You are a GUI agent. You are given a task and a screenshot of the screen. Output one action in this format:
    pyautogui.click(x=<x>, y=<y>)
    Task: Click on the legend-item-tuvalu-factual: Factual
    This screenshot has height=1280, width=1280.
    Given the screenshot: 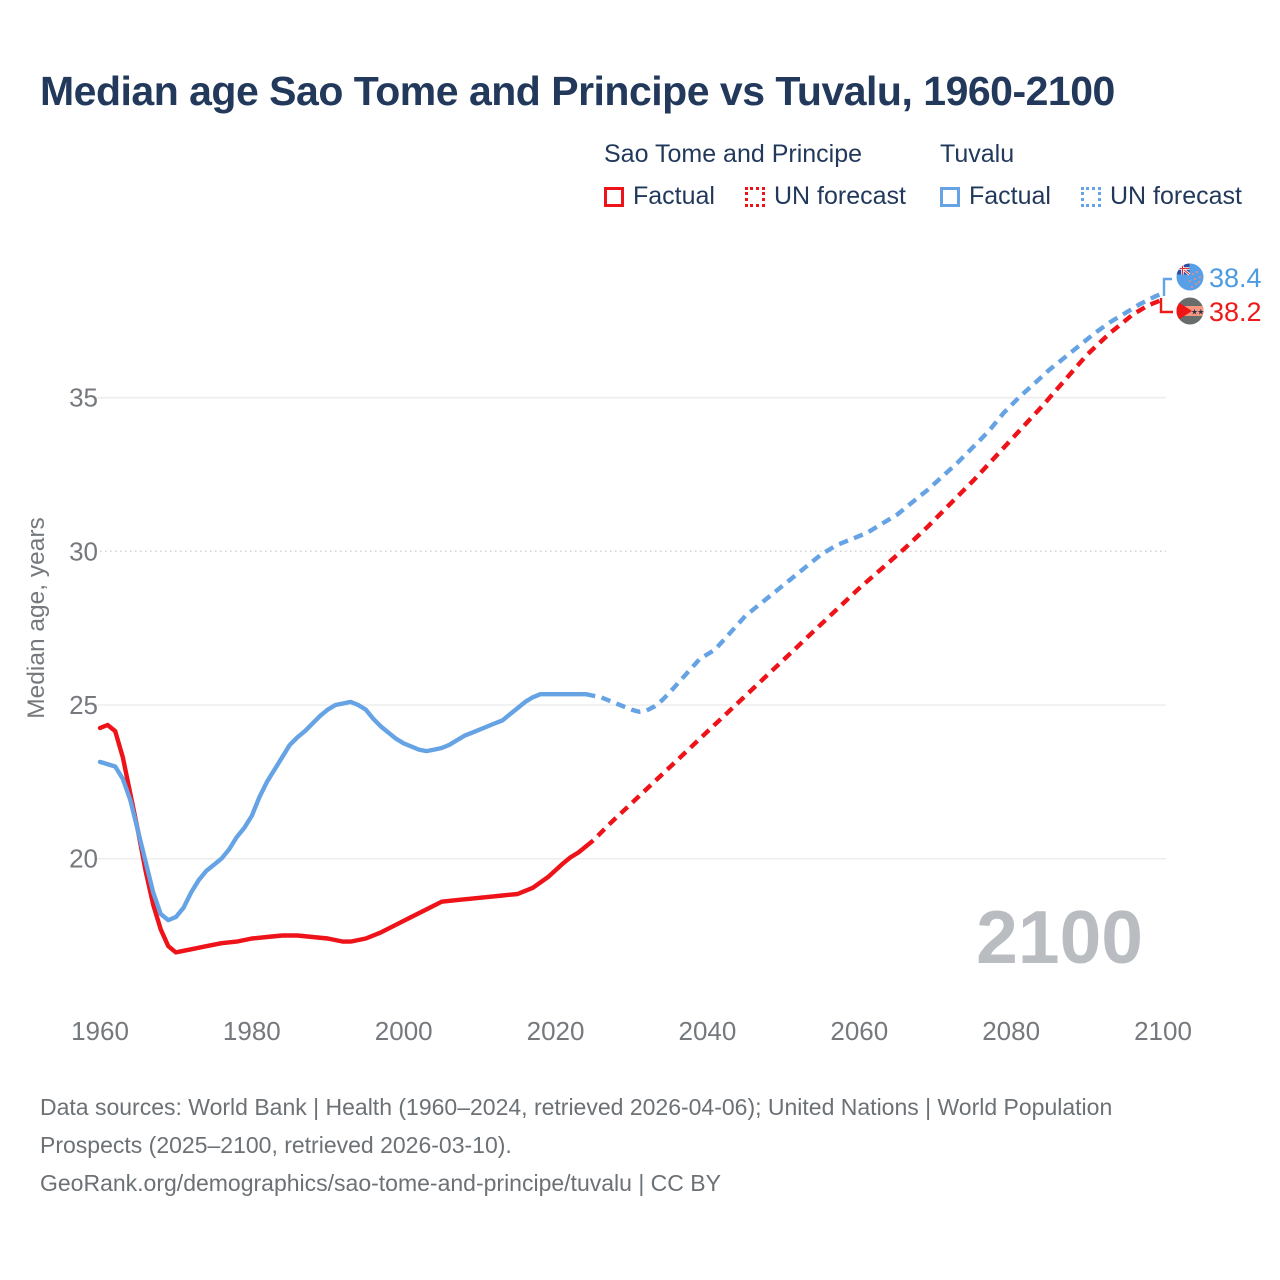 What is the action you would take?
    pyautogui.click(x=995, y=196)
    